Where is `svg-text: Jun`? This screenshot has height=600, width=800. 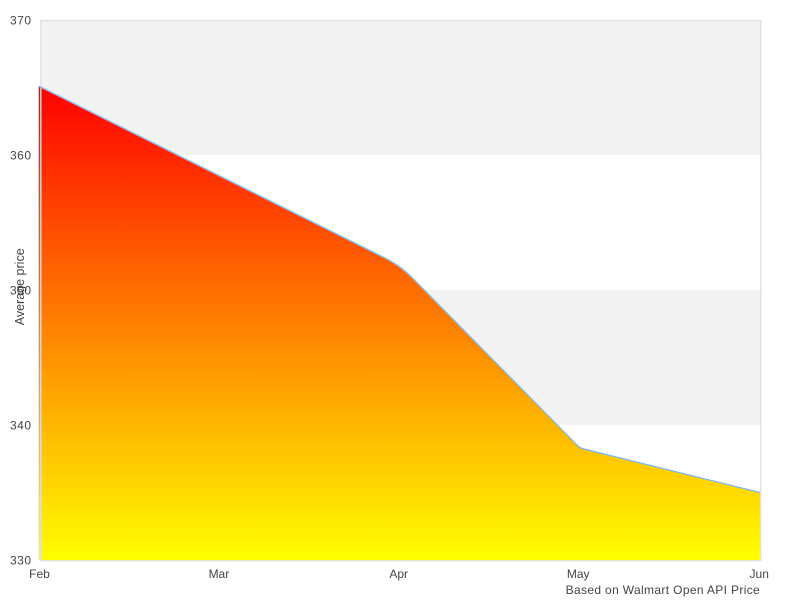 svg-text: Jun is located at coordinates (759, 574).